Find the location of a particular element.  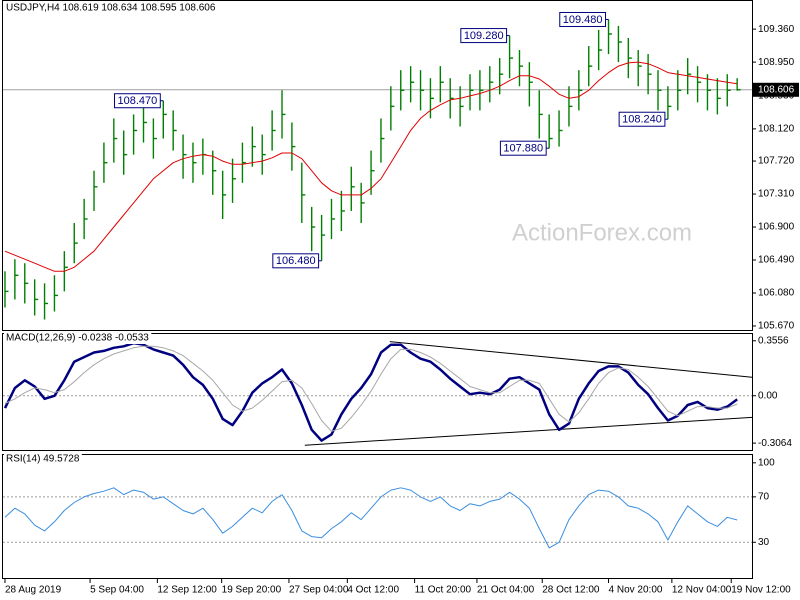

y-tick-label: 109.360 is located at coordinates (776, 29).